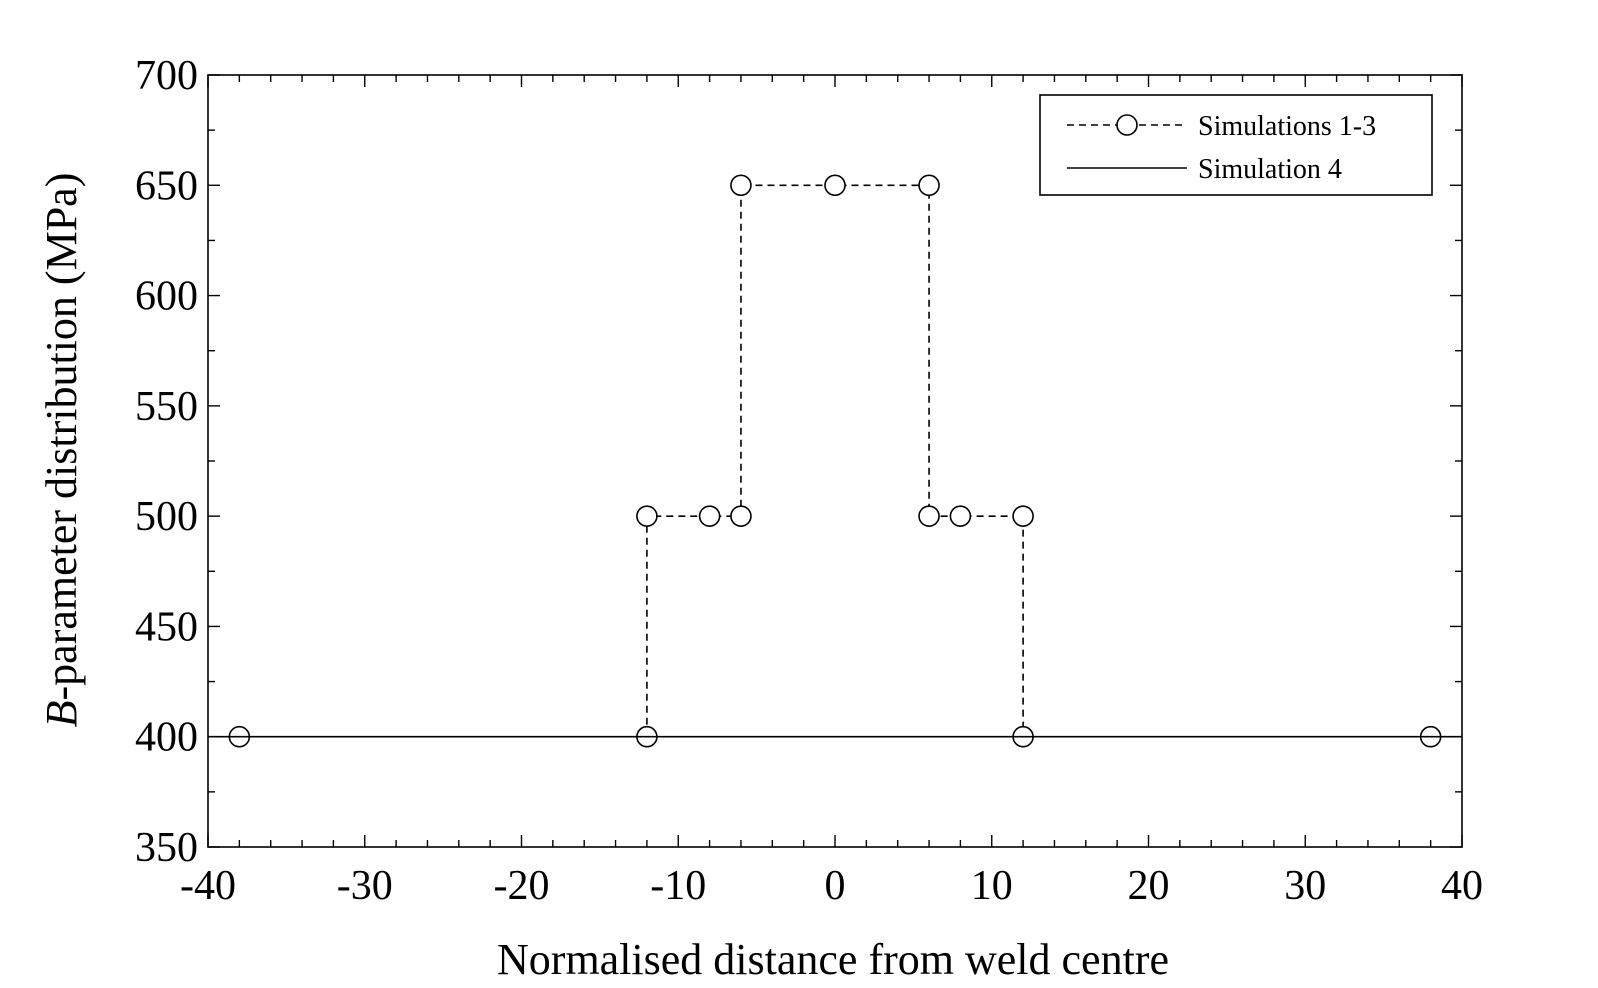 This screenshot has height=988, width=1598. Describe the element at coordinates (365, 886) in the screenshot. I see `x-tick-label: -30` at that location.